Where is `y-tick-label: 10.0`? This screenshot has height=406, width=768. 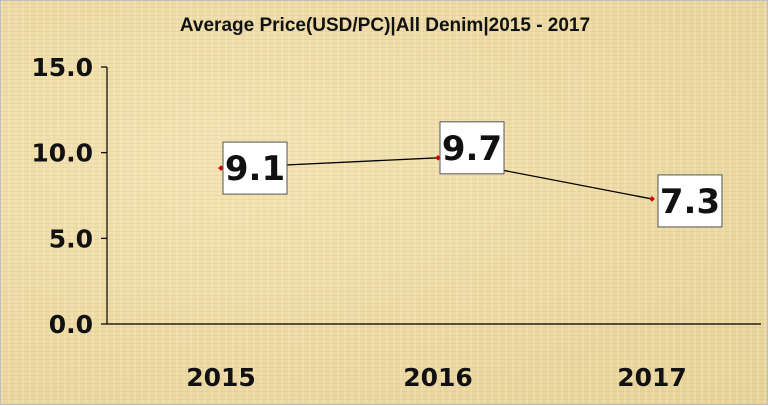 y-tick-label: 10.0 is located at coordinates (62, 153).